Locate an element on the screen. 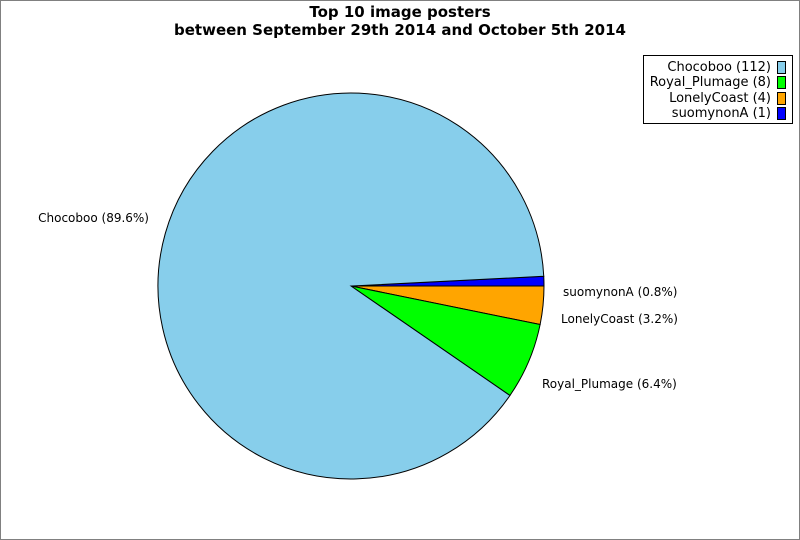 The width and height of the screenshot is (800, 540). legend-item-lonelycoast: LonelyCoast (4) is located at coordinates (727, 98).